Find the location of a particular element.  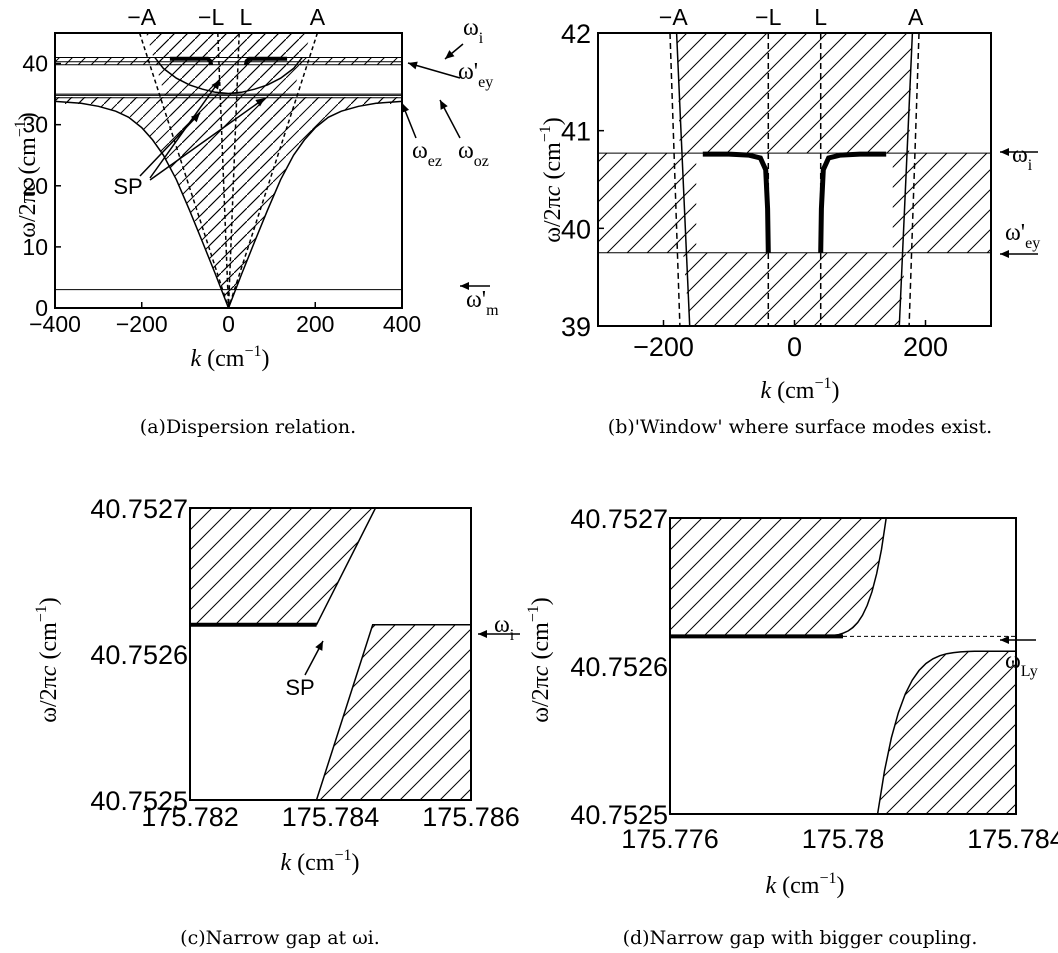

omega-ey-arrow-head is located at coordinates (1004, 254).